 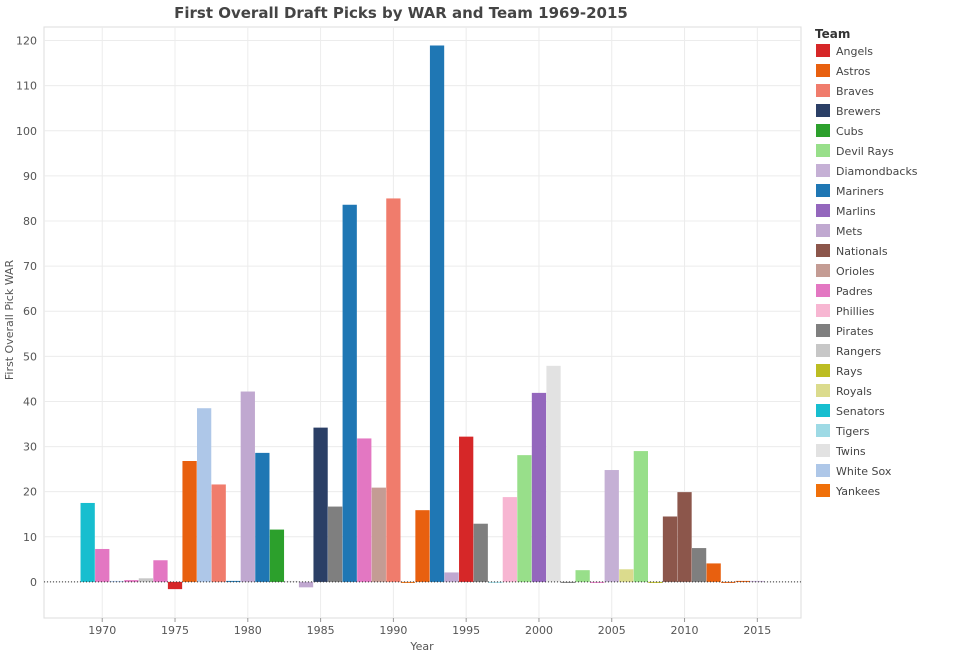 I want to click on legend-item: White Sox, so click(x=854, y=471).